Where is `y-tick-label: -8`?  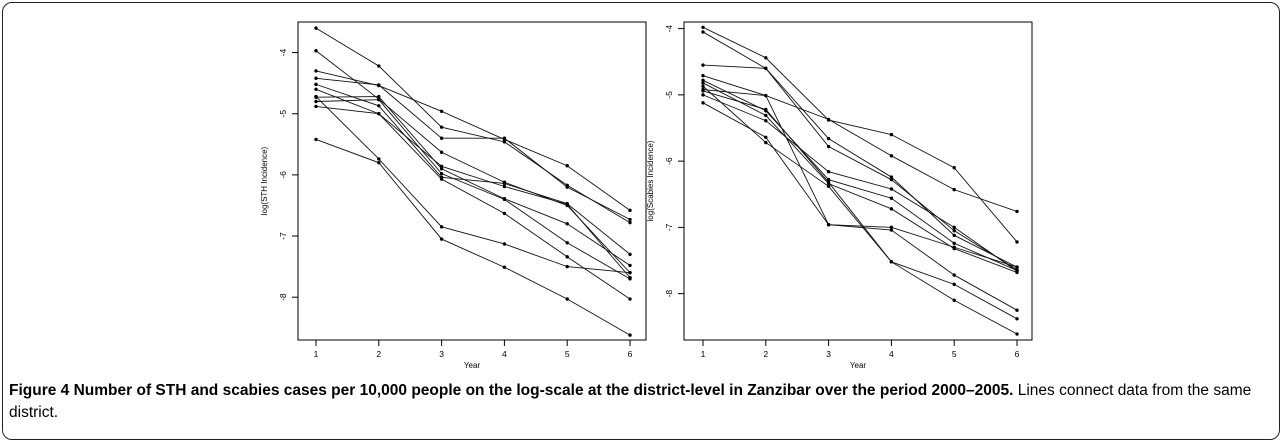 y-tick-label: -8 is located at coordinates (283, 297).